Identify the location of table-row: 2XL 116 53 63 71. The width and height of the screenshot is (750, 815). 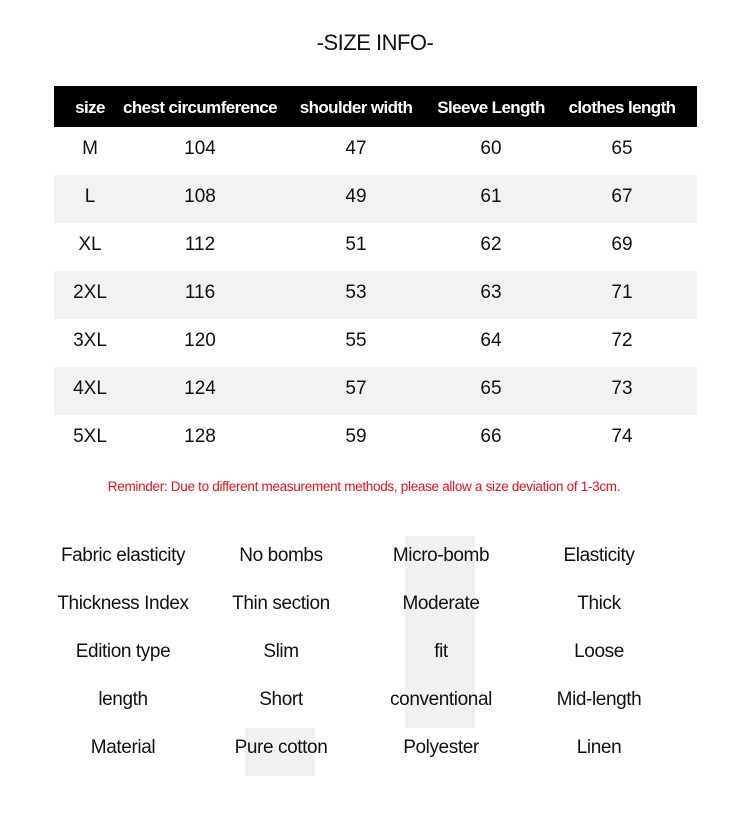
(375, 295).